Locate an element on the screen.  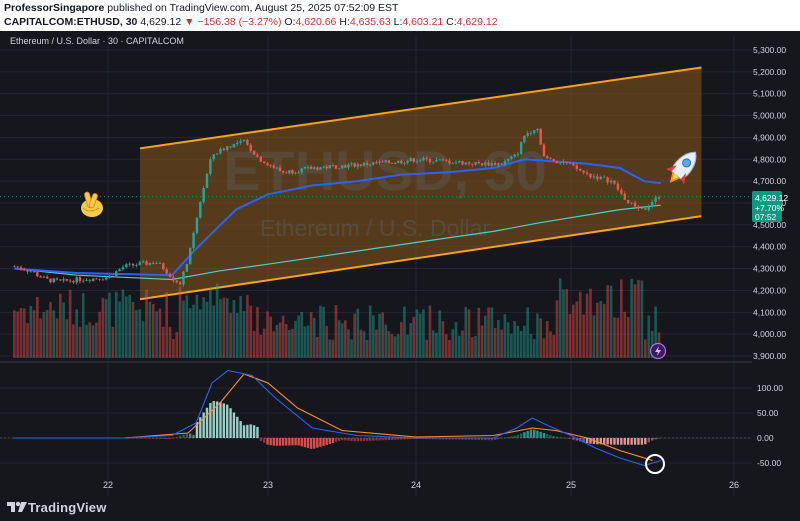
time-tick-label: 25 is located at coordinates (571, 485).